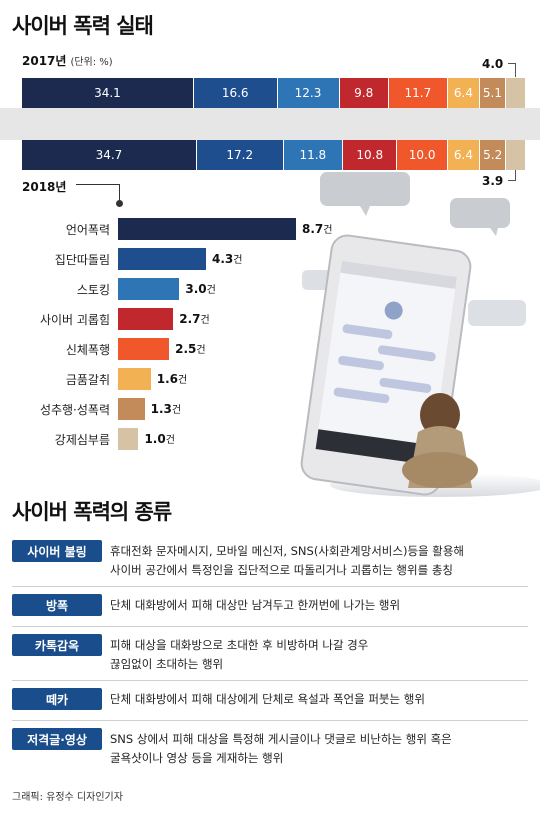  I want to click on hbar-category-label: 언어폭력, so click(87, 230).